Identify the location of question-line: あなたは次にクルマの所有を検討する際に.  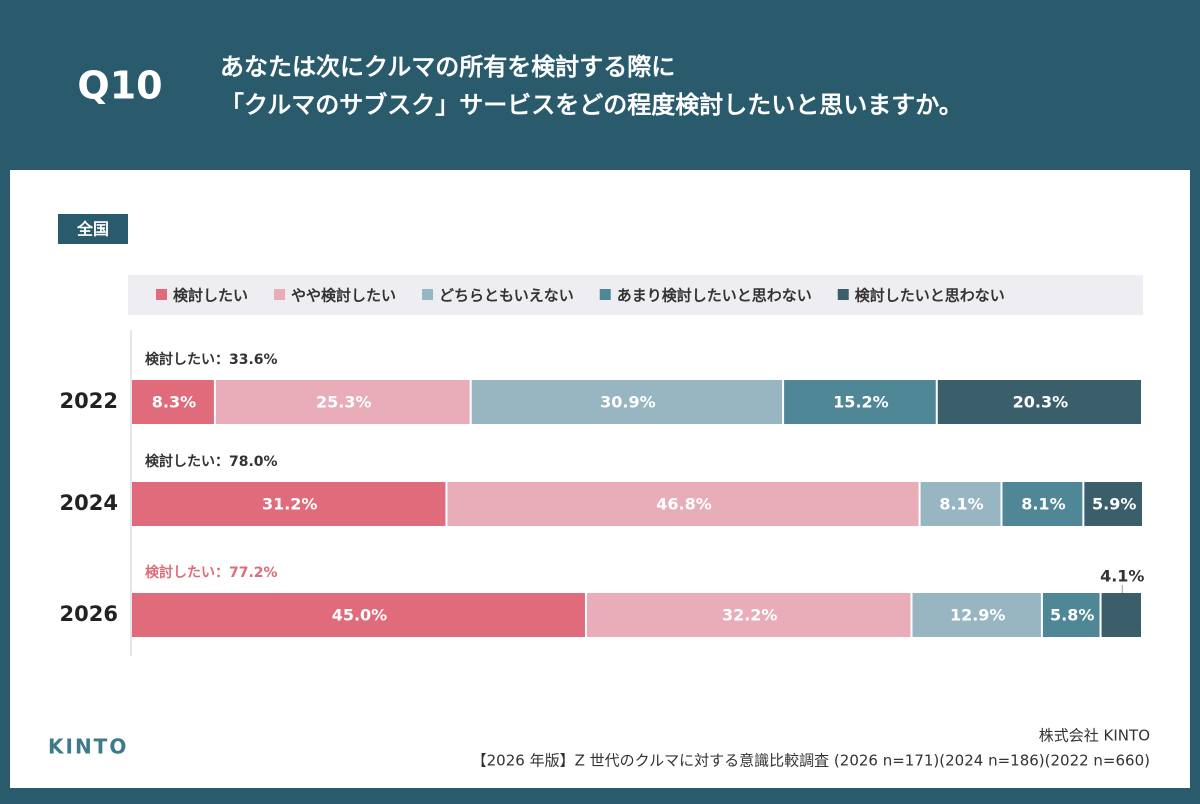
(447, 67).